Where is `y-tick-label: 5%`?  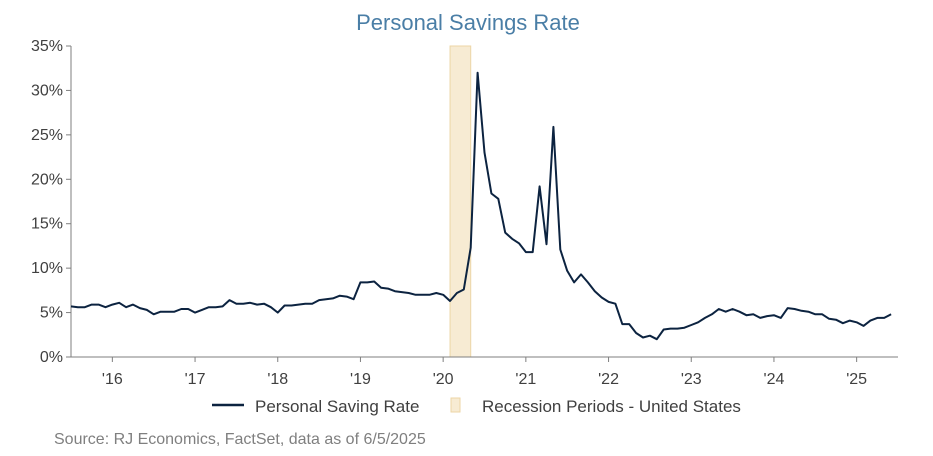
y-tick-label: 5% is located at coordinates (51, 313).